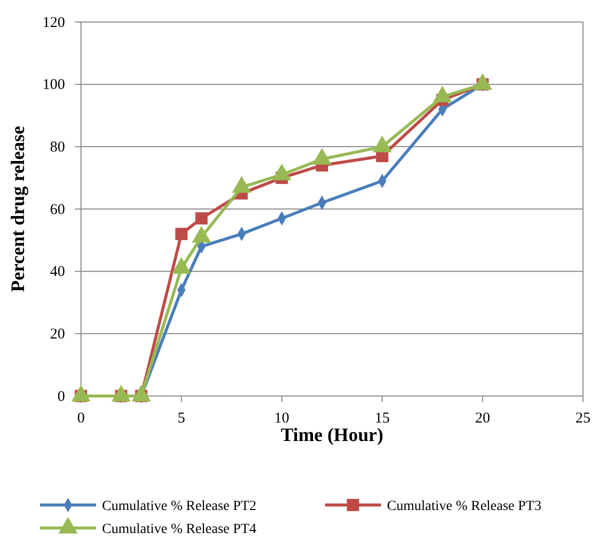 Image resolution: width=592 pixels, height=538 pixels. Describe the element at coordinates (332, 435) in the screenshot. I see `x-axis-title: Time (Hour)` at that location.